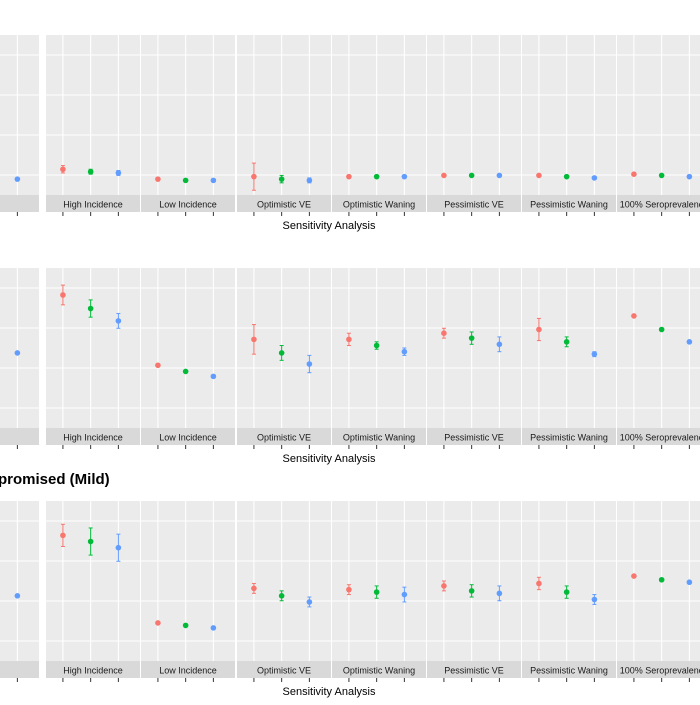 The width and height of the screenshot is (700, 705). I want to click on facet-panel-1-5: Optimistic Waning, so click(379, 125).